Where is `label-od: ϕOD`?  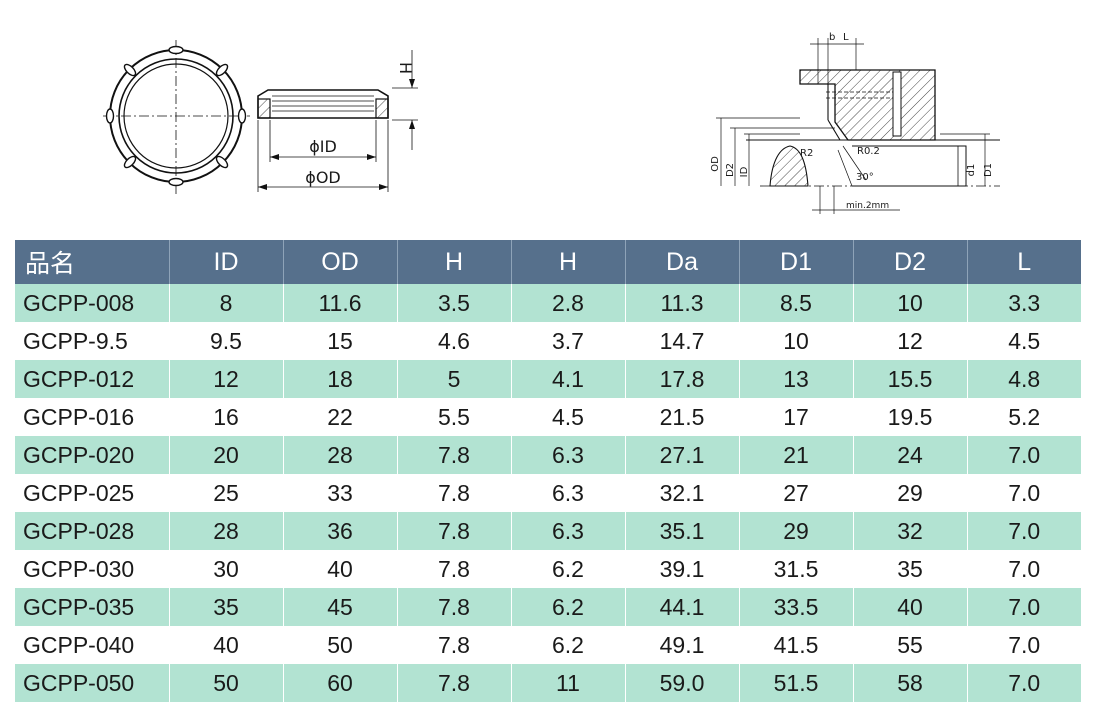 label-od: ϕOD is located at coordinates (322, 177).